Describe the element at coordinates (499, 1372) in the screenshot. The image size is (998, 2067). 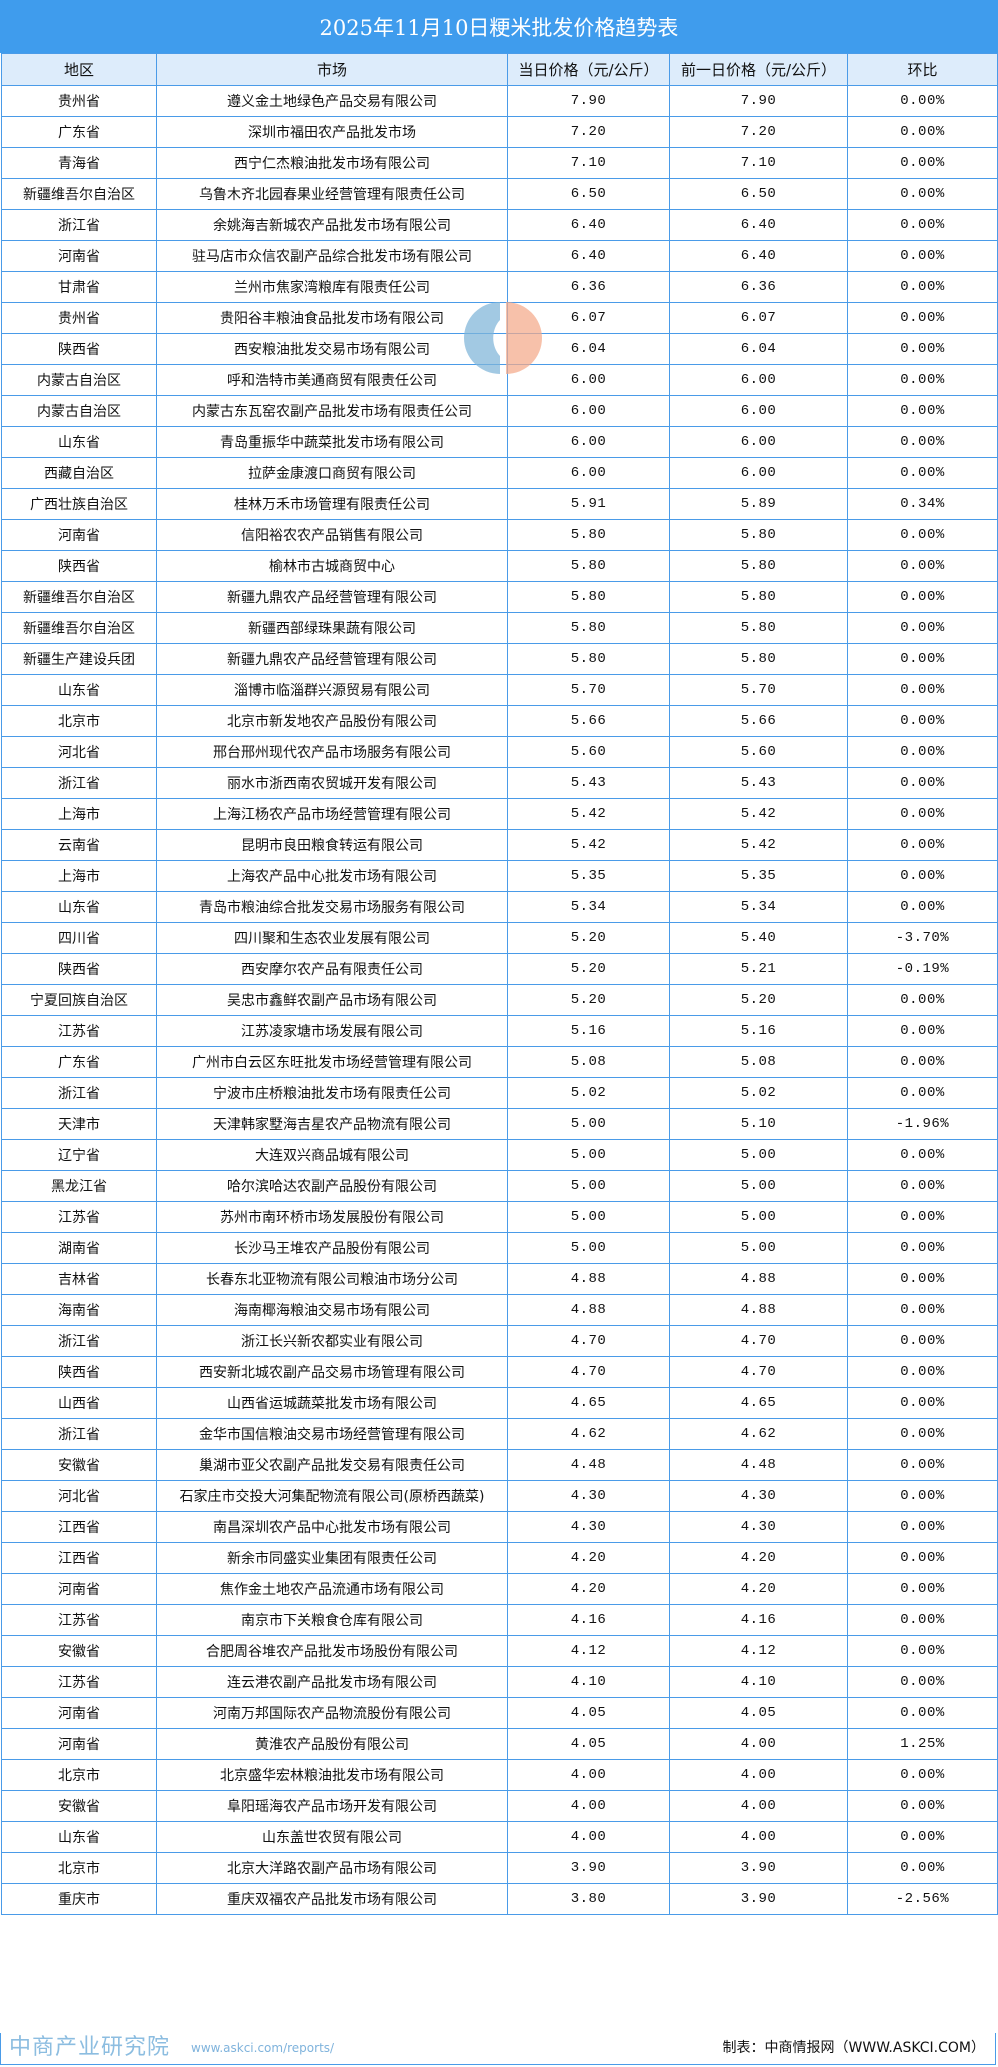
I see `table-row: 陕西省 西安新北城农副产品交易市场管理有限公司 4.70 4.70 0.00%` at that location.